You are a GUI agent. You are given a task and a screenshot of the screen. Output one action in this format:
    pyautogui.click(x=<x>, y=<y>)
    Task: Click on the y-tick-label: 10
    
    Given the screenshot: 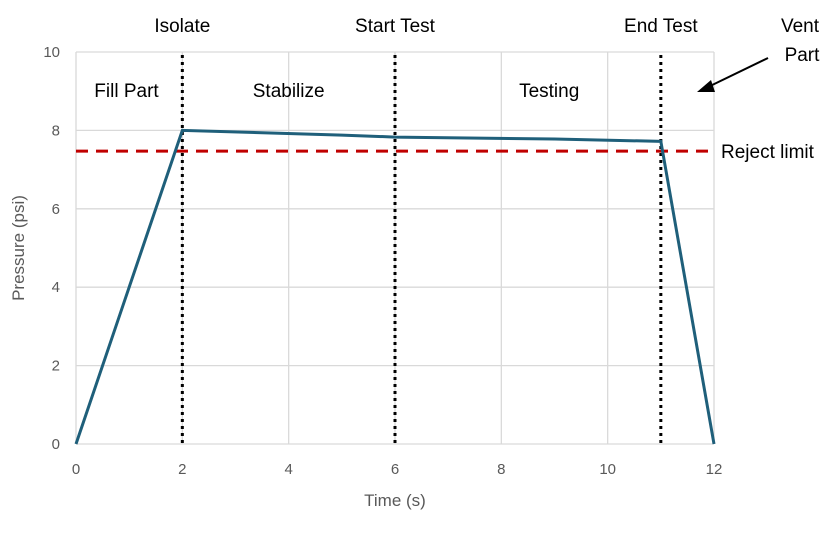 What is the action you would take?
    pyautogui.click(x=51, y=52)
    